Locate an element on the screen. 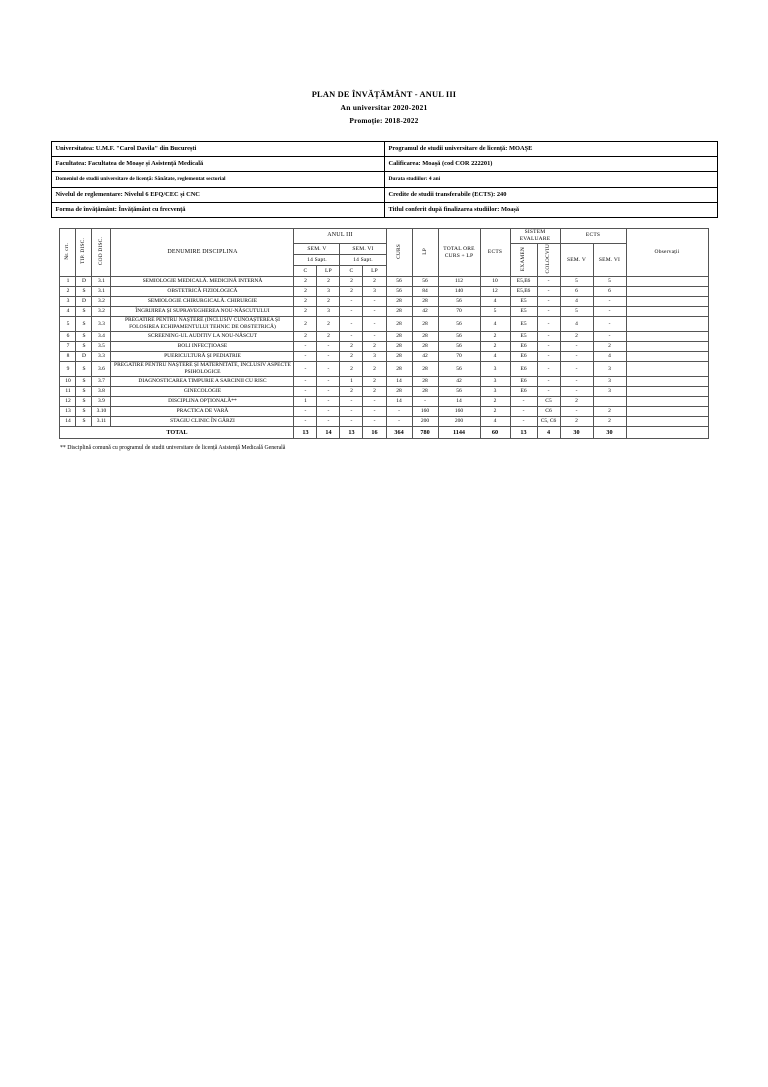 Image resolution: width=768 pixels, height=1087 pixels. cell-cod: 3.7 is located at coordinates (101, 382).